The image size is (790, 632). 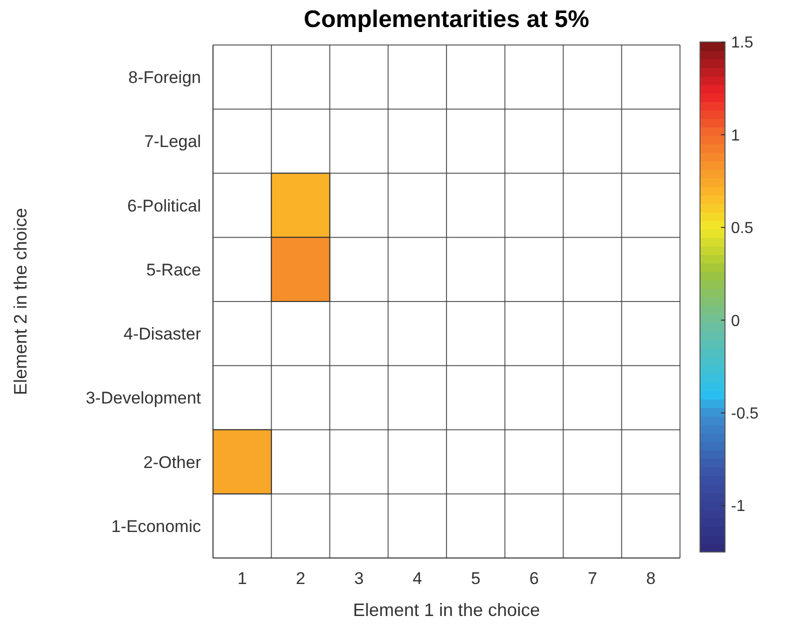 What do you see at coordinates (742, 43) in the screenshot?
I see `color-bar-label: 1.5` at bounding box center [742, 43].